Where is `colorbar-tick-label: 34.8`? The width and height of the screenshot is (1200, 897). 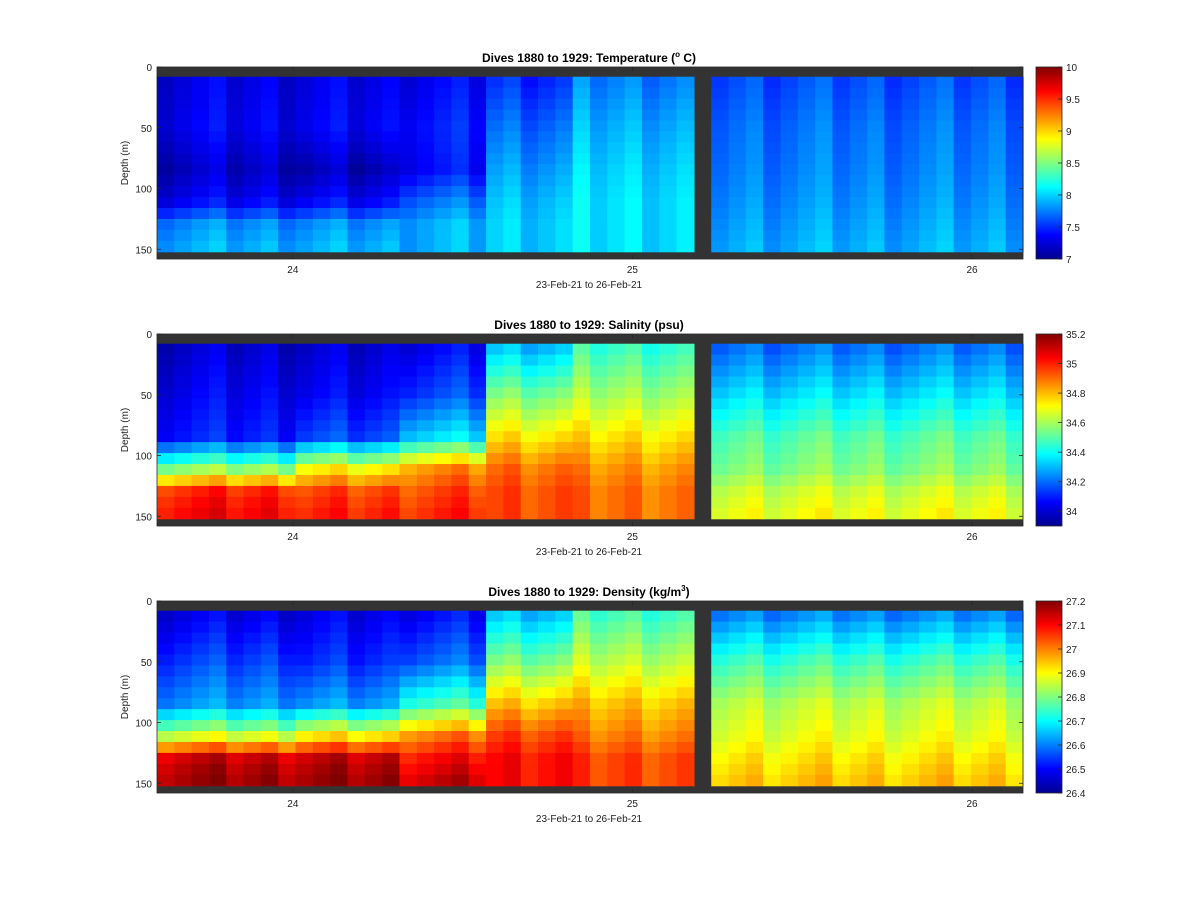
colorbar-tick-label: 34.8 is located at coordinates (1076, 394).